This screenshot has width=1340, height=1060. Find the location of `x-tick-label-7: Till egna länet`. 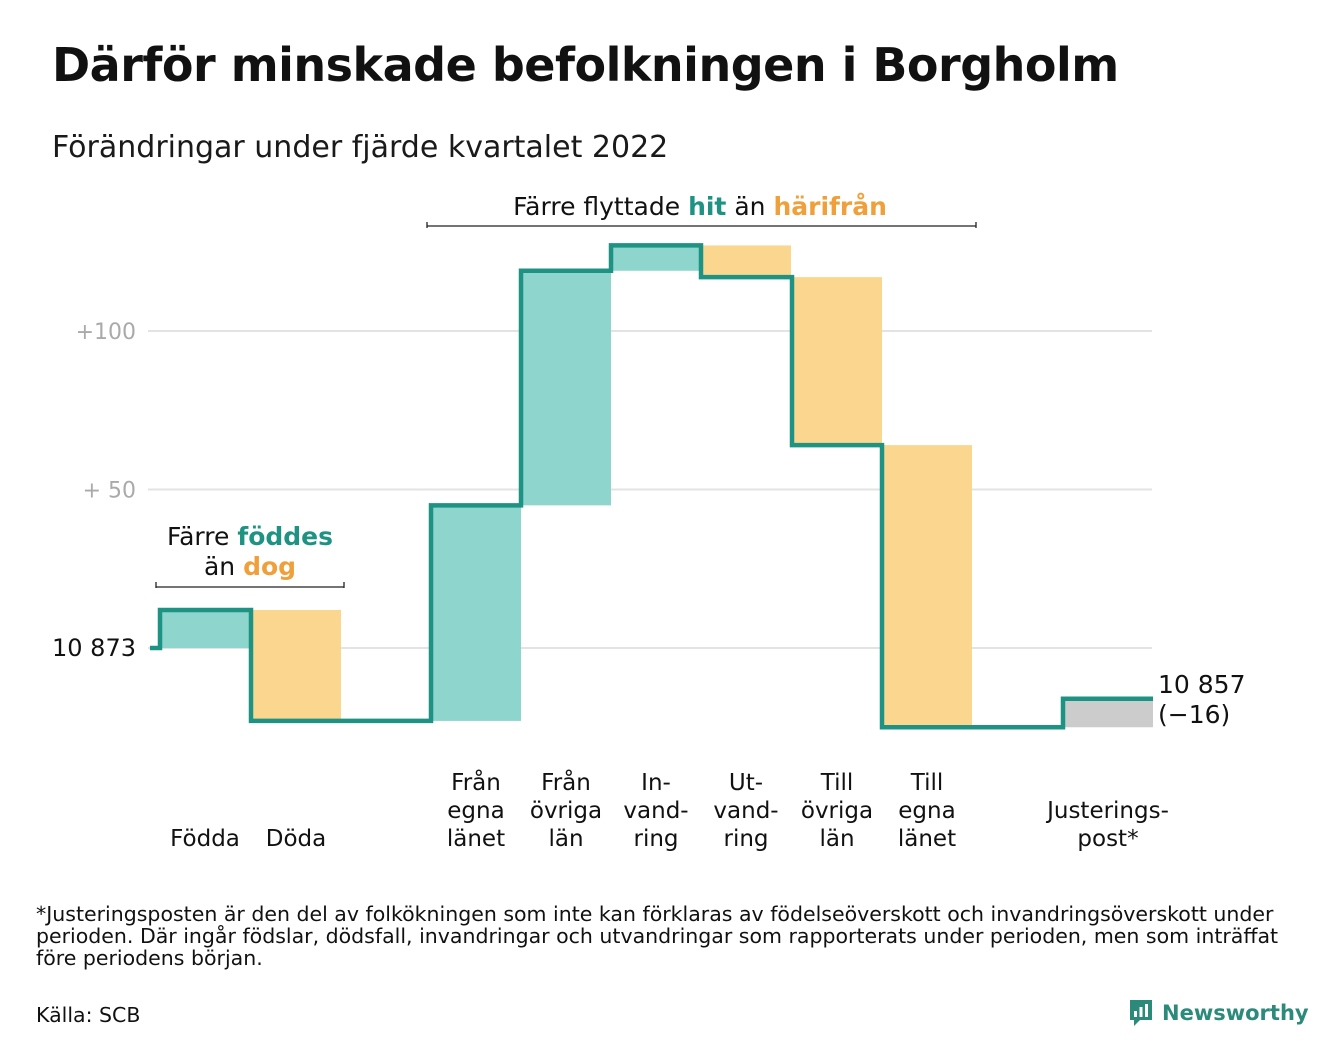

x-tick-label-7: Till egna länet is located at coordinates (927, 811).